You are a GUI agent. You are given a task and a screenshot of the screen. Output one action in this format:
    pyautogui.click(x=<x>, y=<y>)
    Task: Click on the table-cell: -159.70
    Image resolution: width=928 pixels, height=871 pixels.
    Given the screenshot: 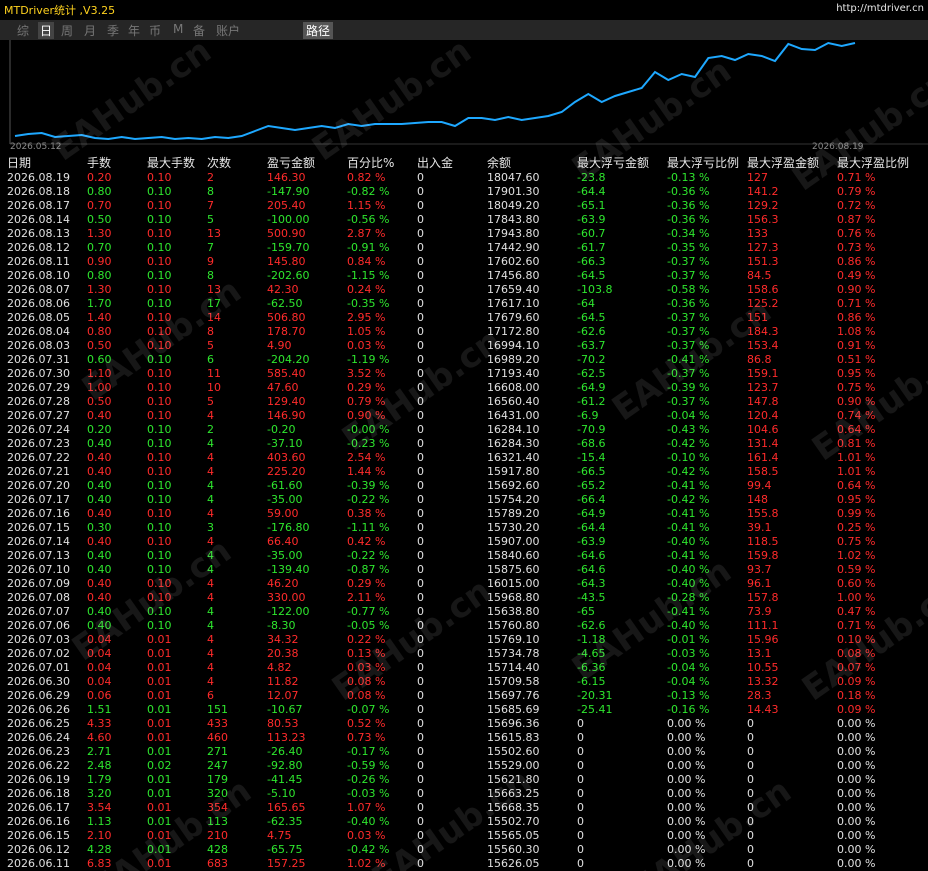 What is the action you would take?
    pyautogui.click(x=288, y=247)
    